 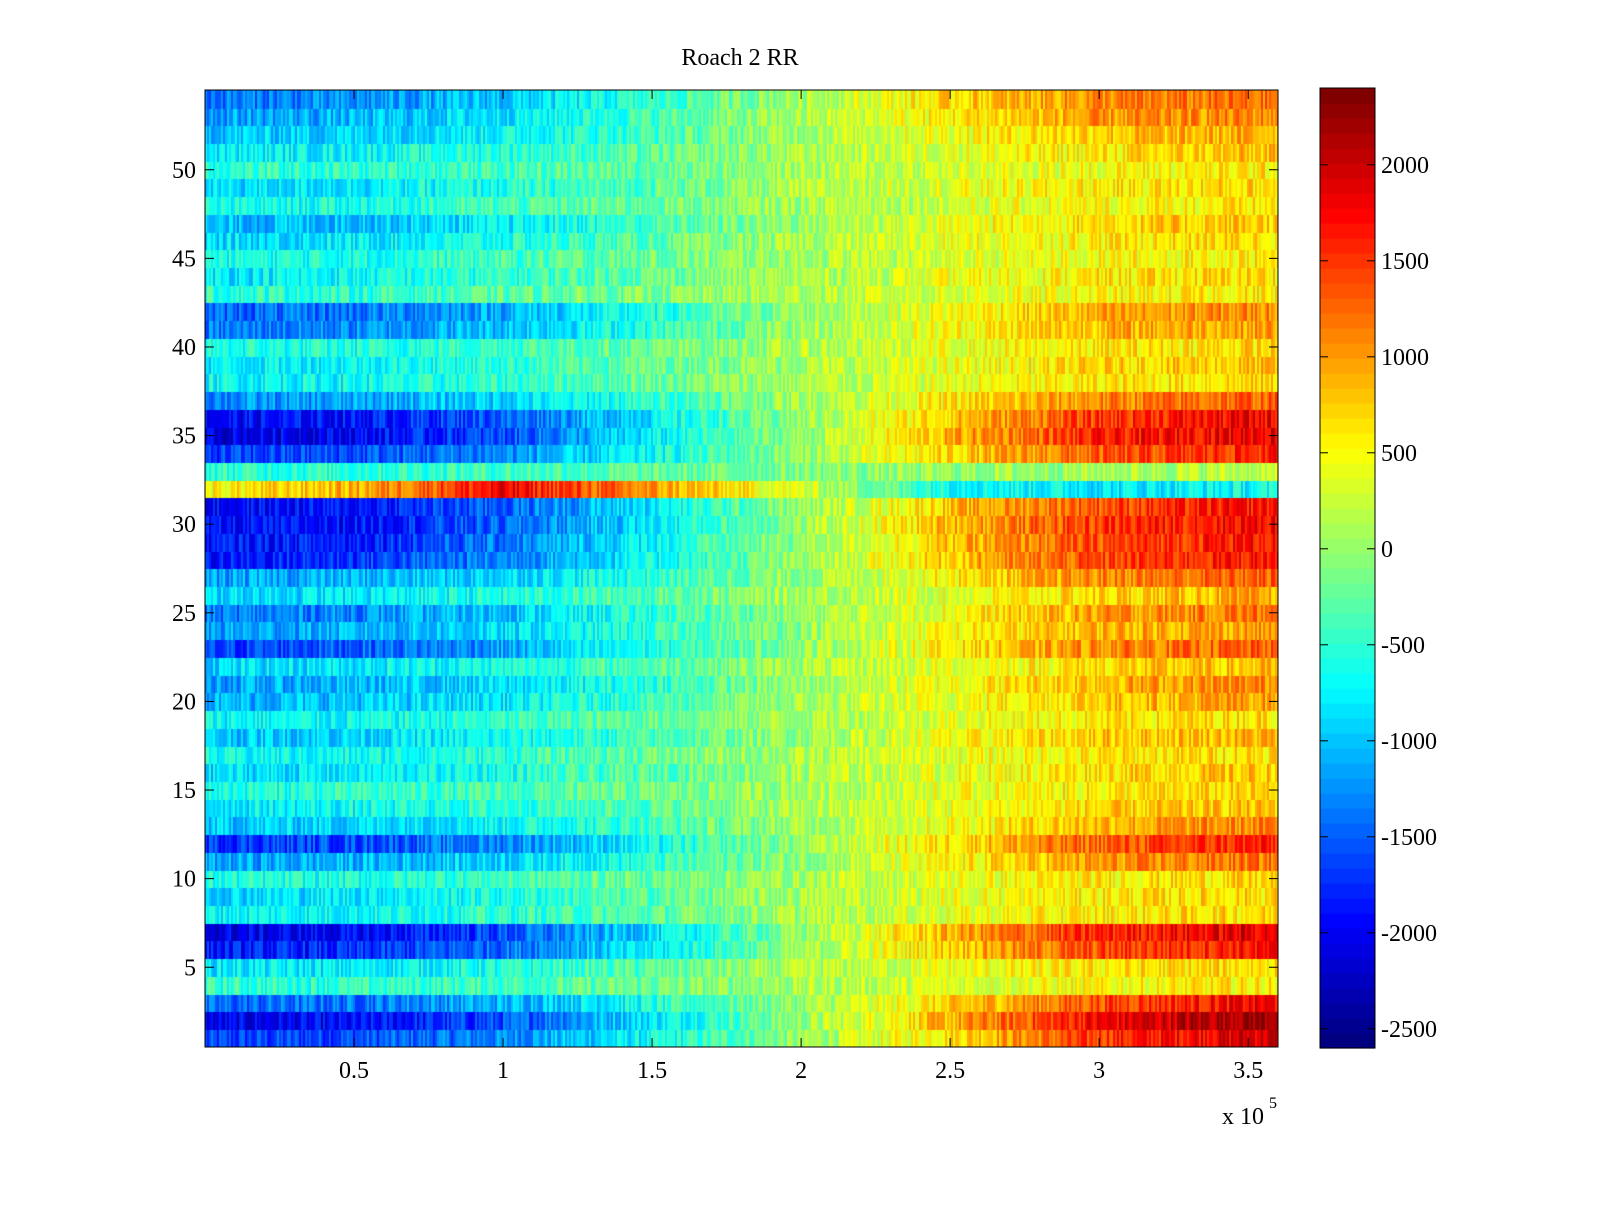 I want to click on x-tick-label: 2, so click(x=801, y=1071).